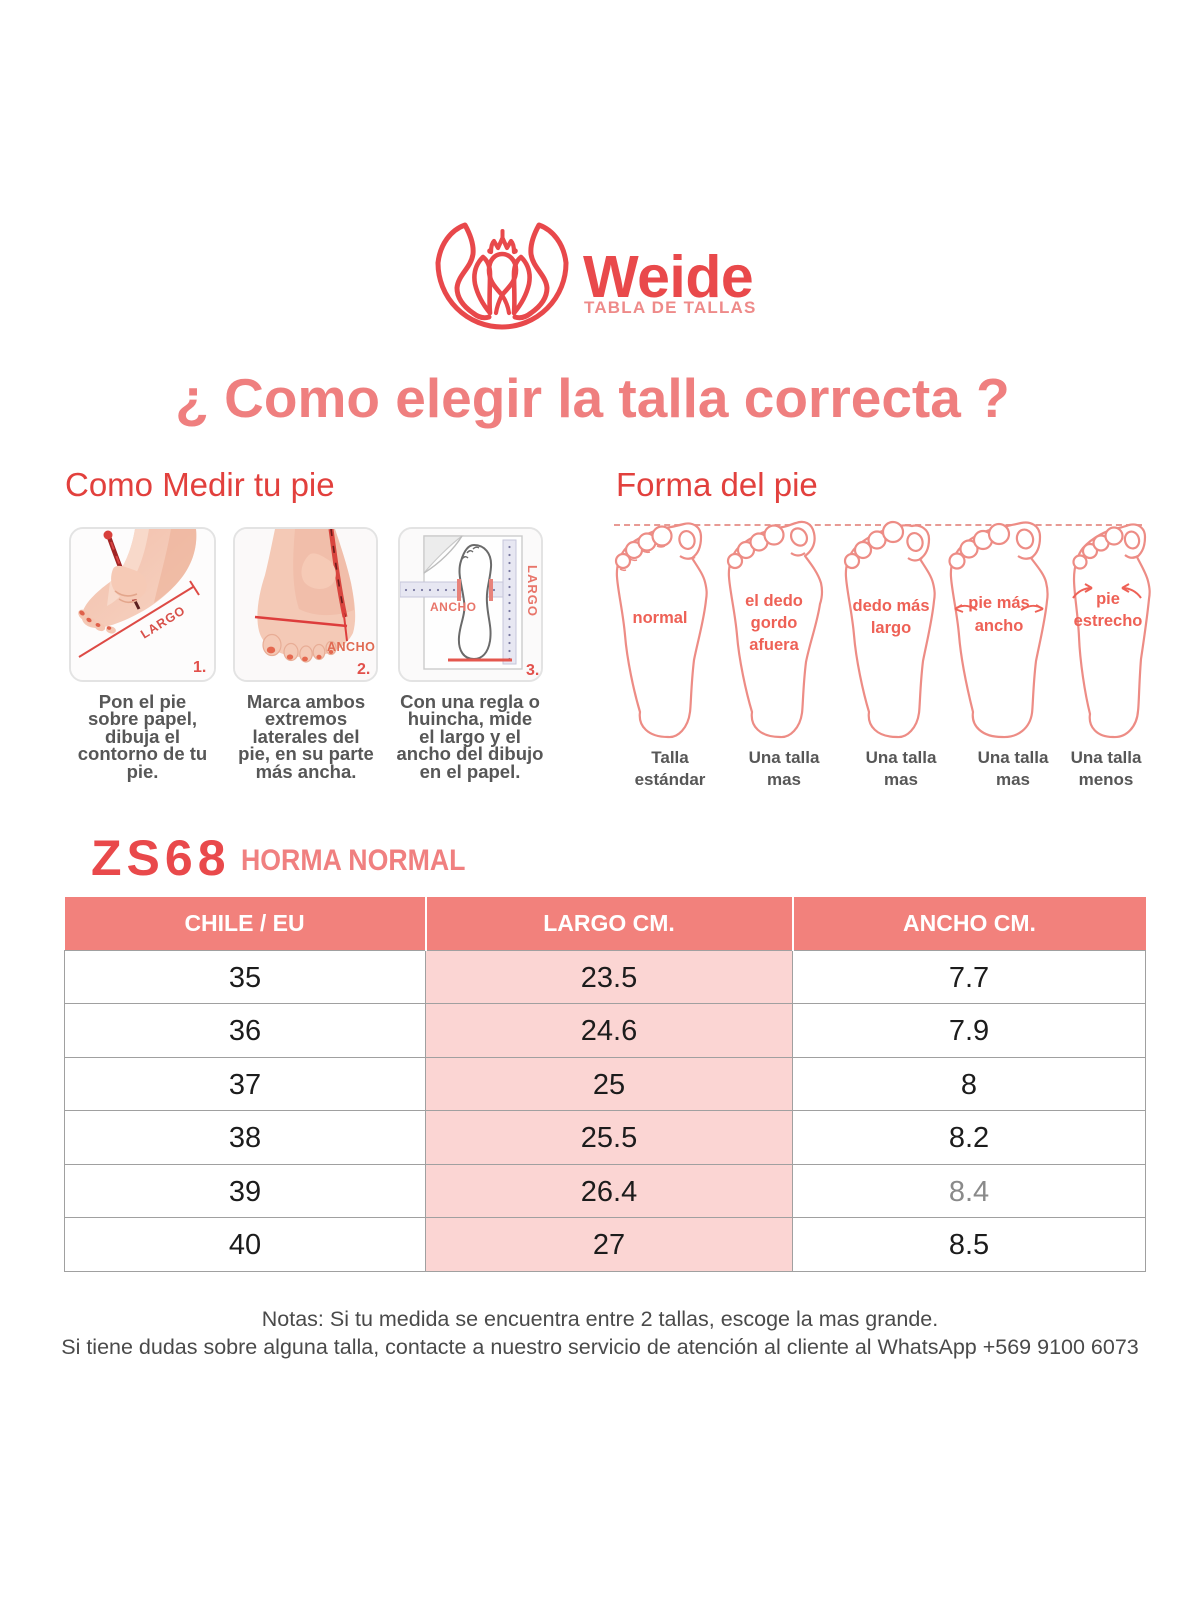 The width and height of the screenshot is (1200, 1600). I want to click on svg-text: gordo, so click(774, 623).